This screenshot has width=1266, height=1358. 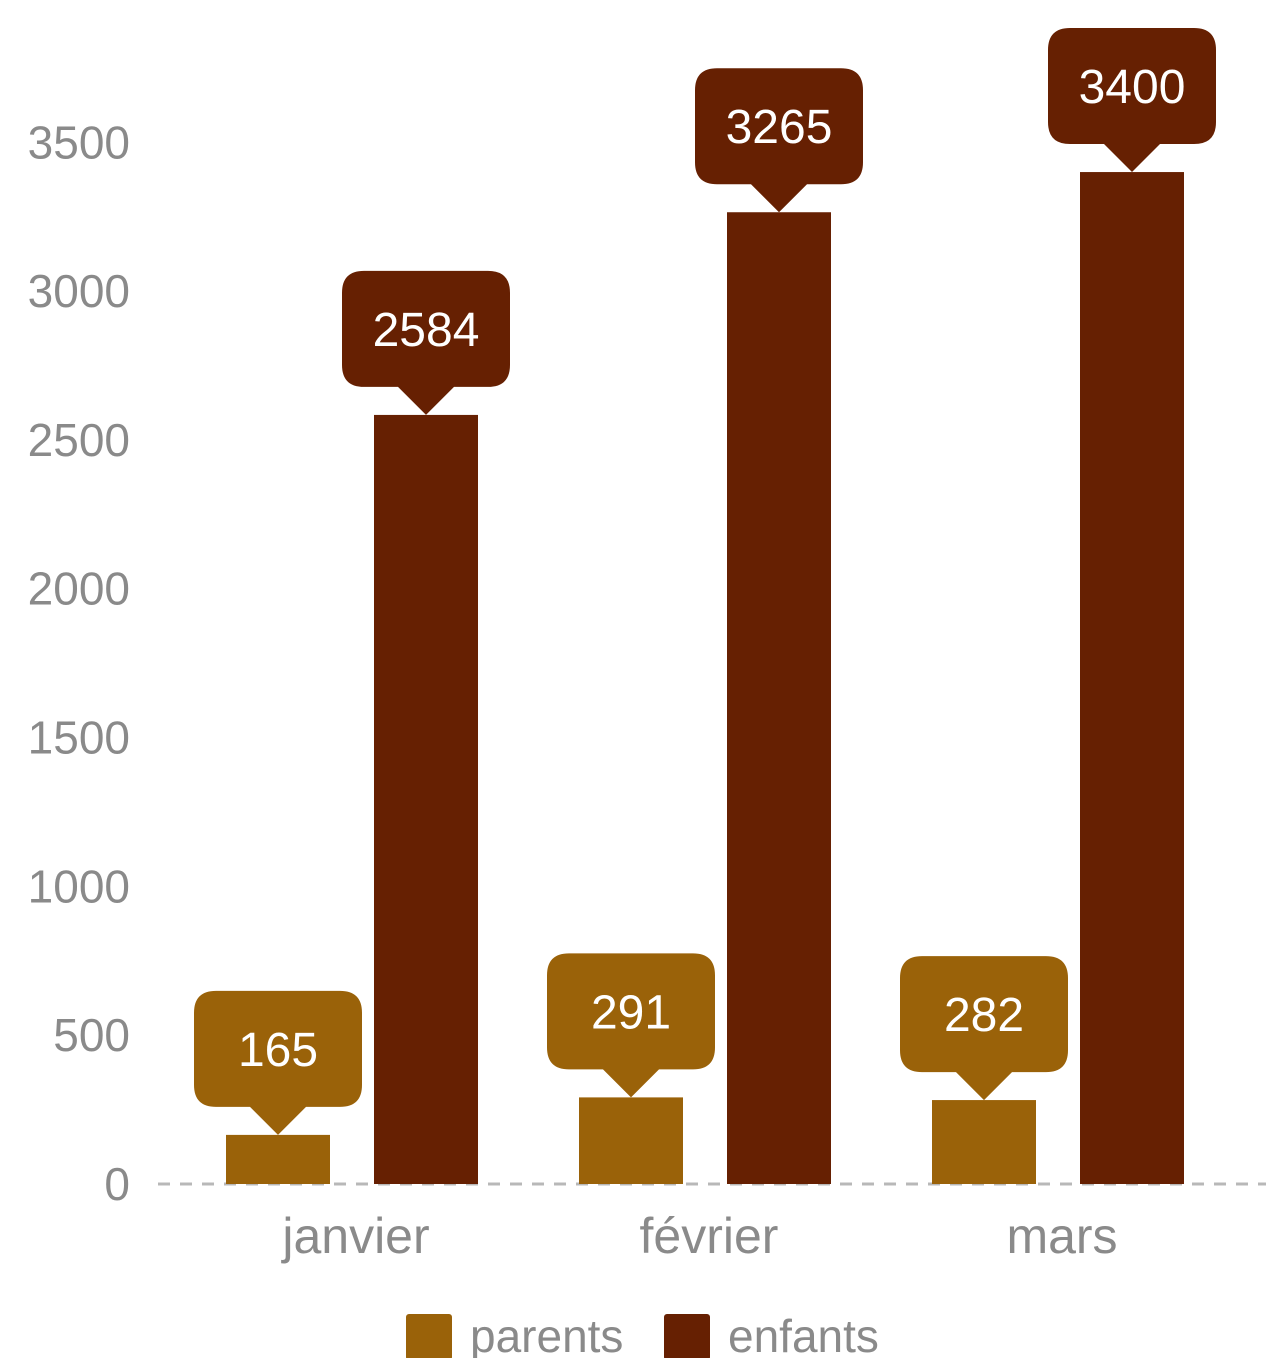 I want to click on y-tick-label: 2500, so click(x=79, y=440).